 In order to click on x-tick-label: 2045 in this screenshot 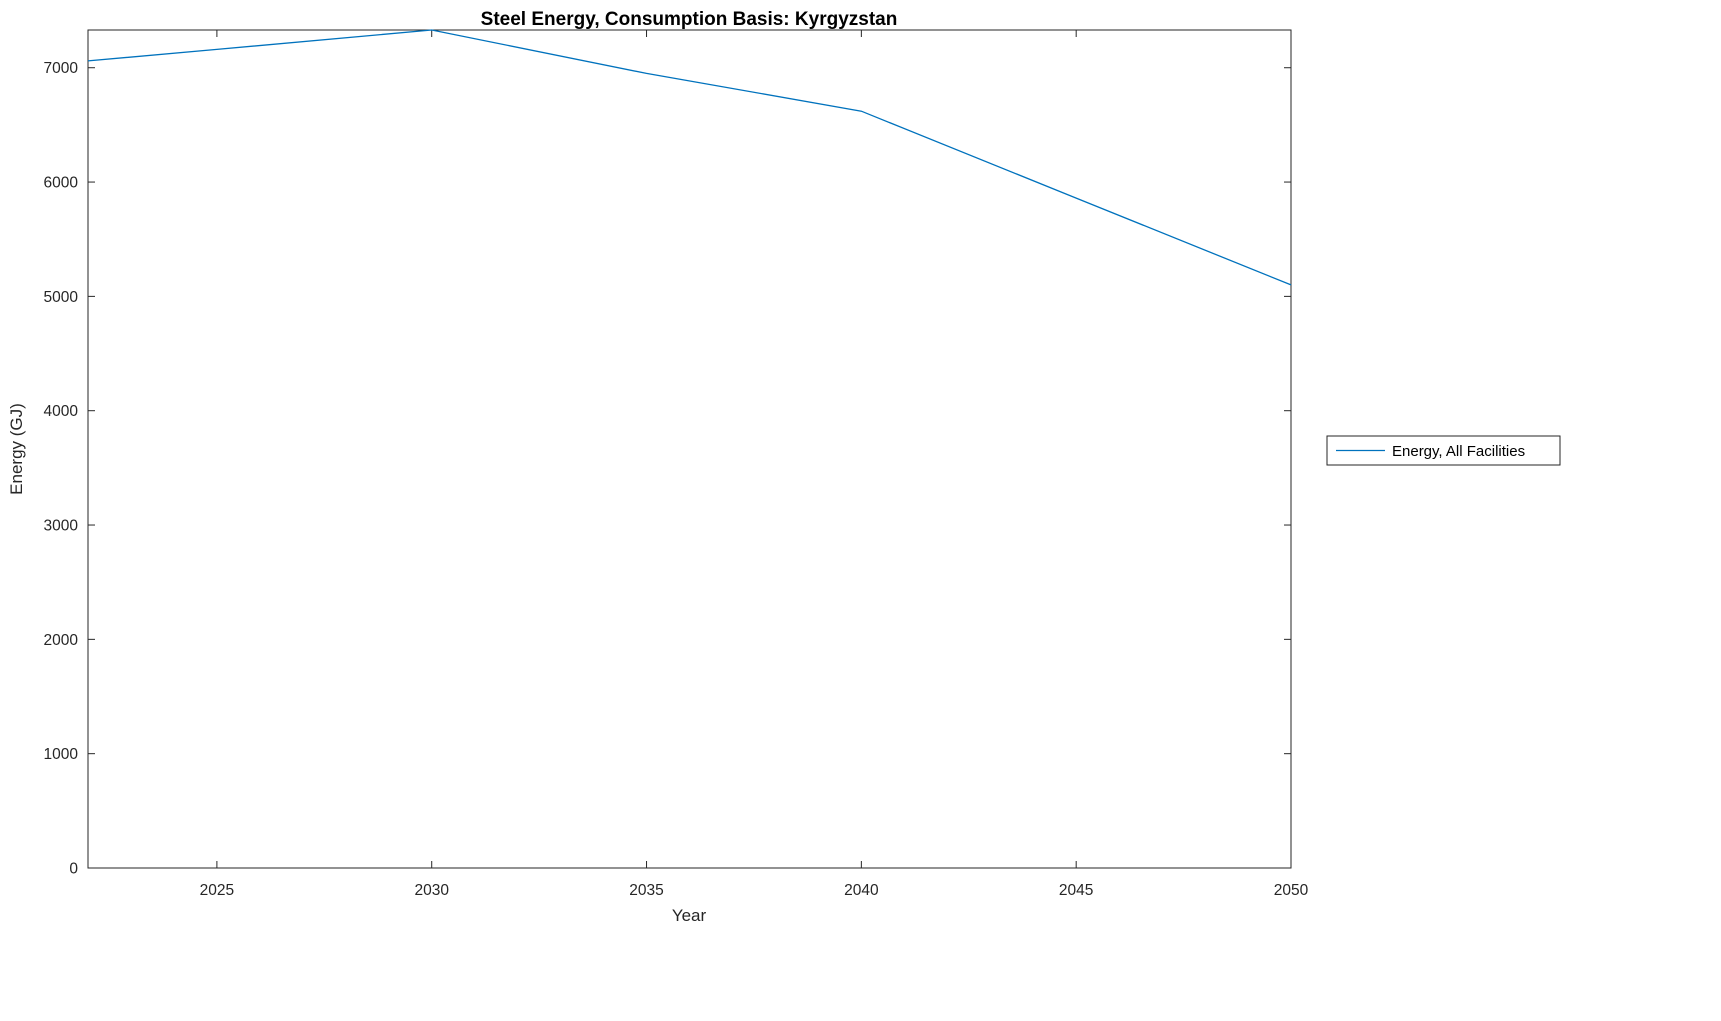, I will do `click(1076, 890)`.